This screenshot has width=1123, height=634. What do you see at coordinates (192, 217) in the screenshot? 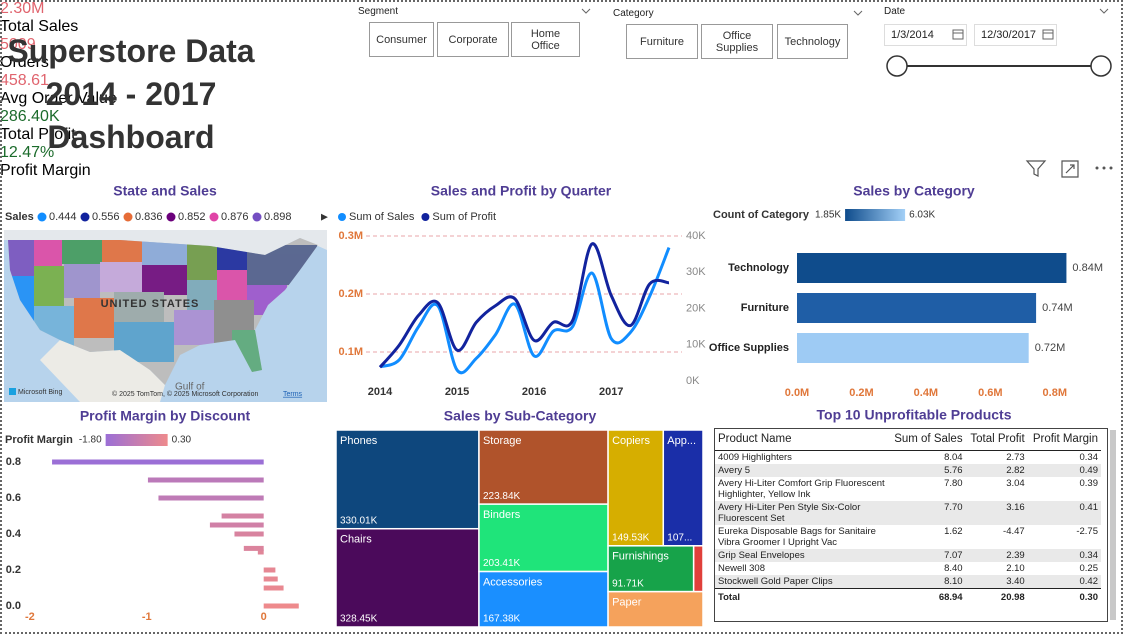
I see `legend-label: 0.852` at bounding box center [192, 217].